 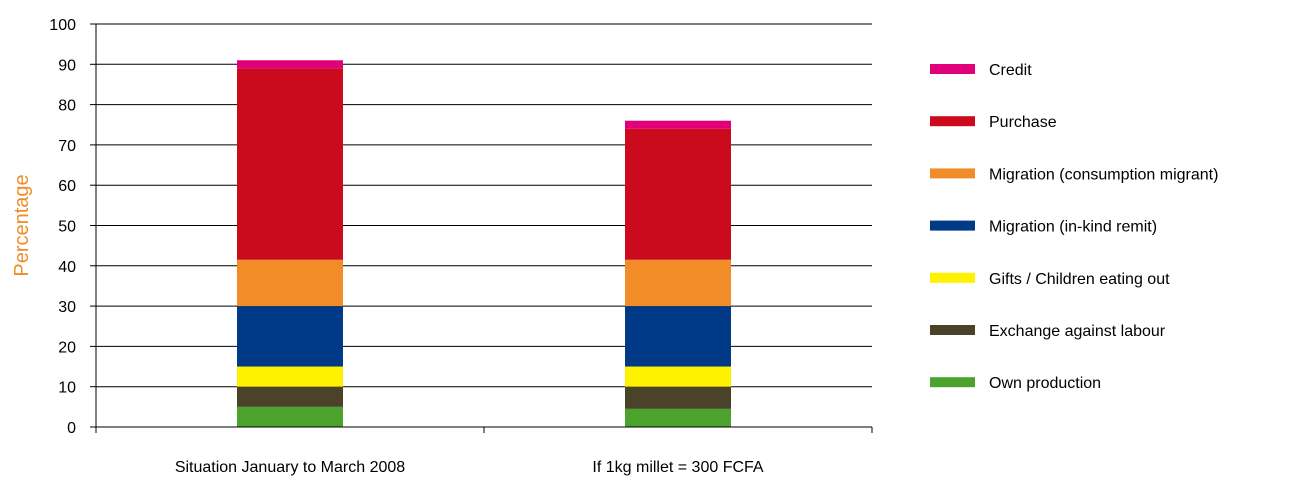 What do you see at coordinates (71, 428) in the screenshot?
I see `y-tick-label: 0` at bounding box center [71, 428].